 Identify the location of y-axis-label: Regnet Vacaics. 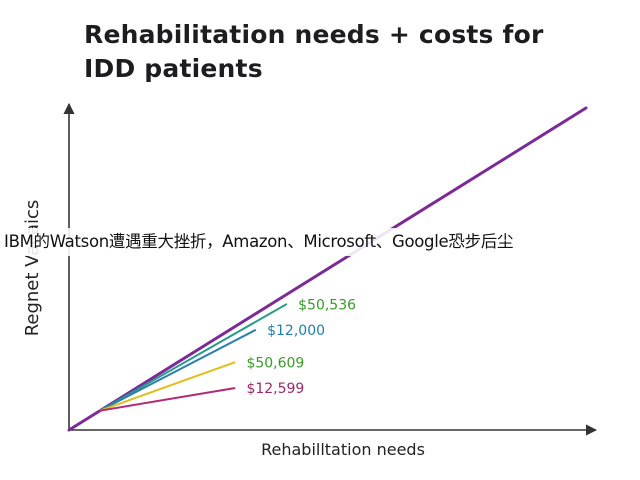
(32, 268).